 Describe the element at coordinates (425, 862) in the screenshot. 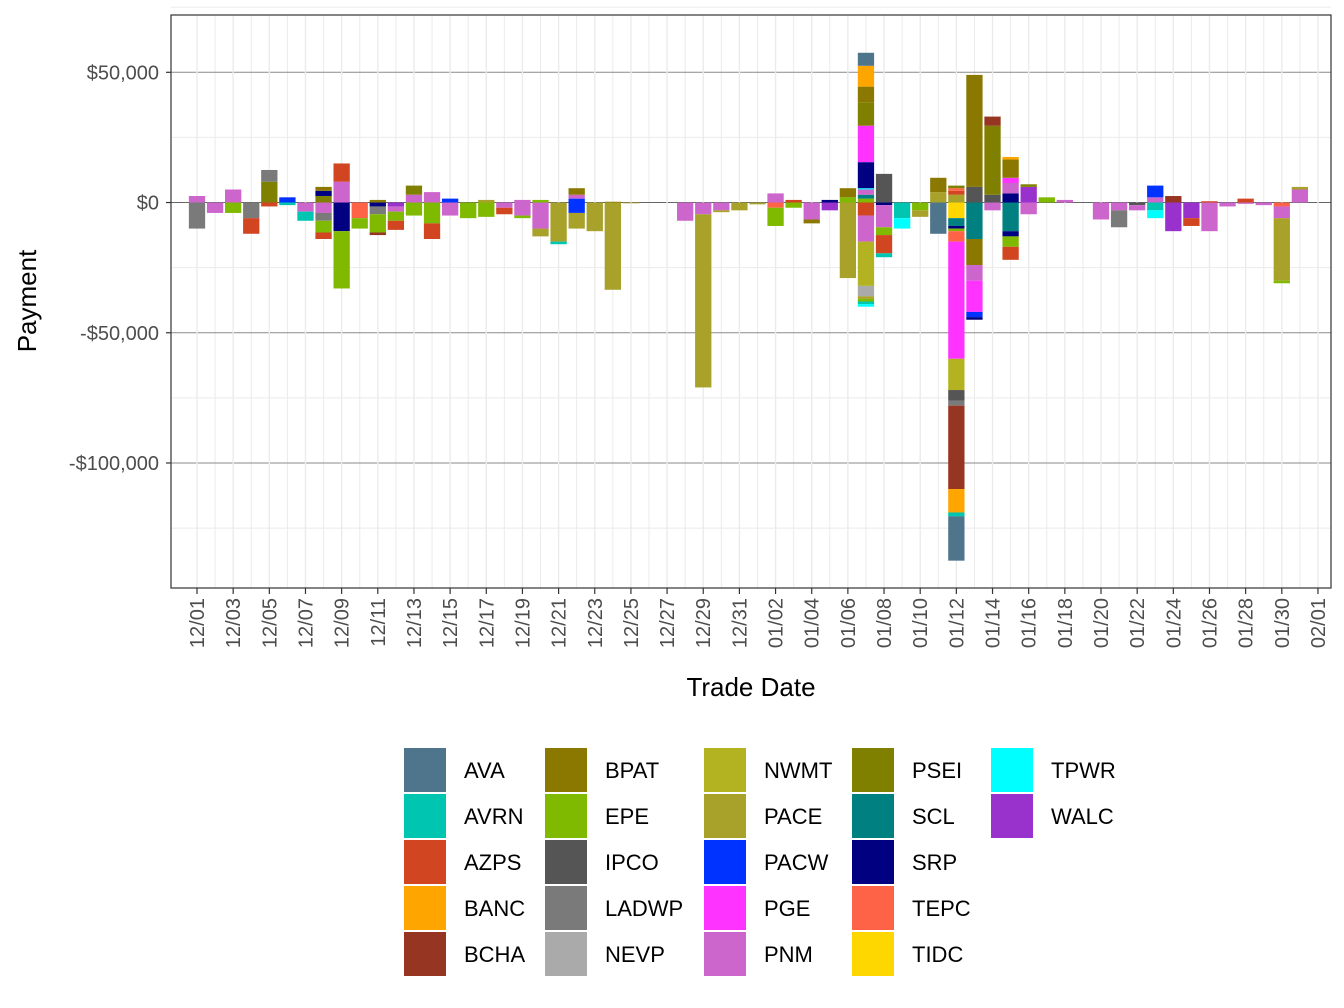

I see `legend-swatch-azps` at that location.